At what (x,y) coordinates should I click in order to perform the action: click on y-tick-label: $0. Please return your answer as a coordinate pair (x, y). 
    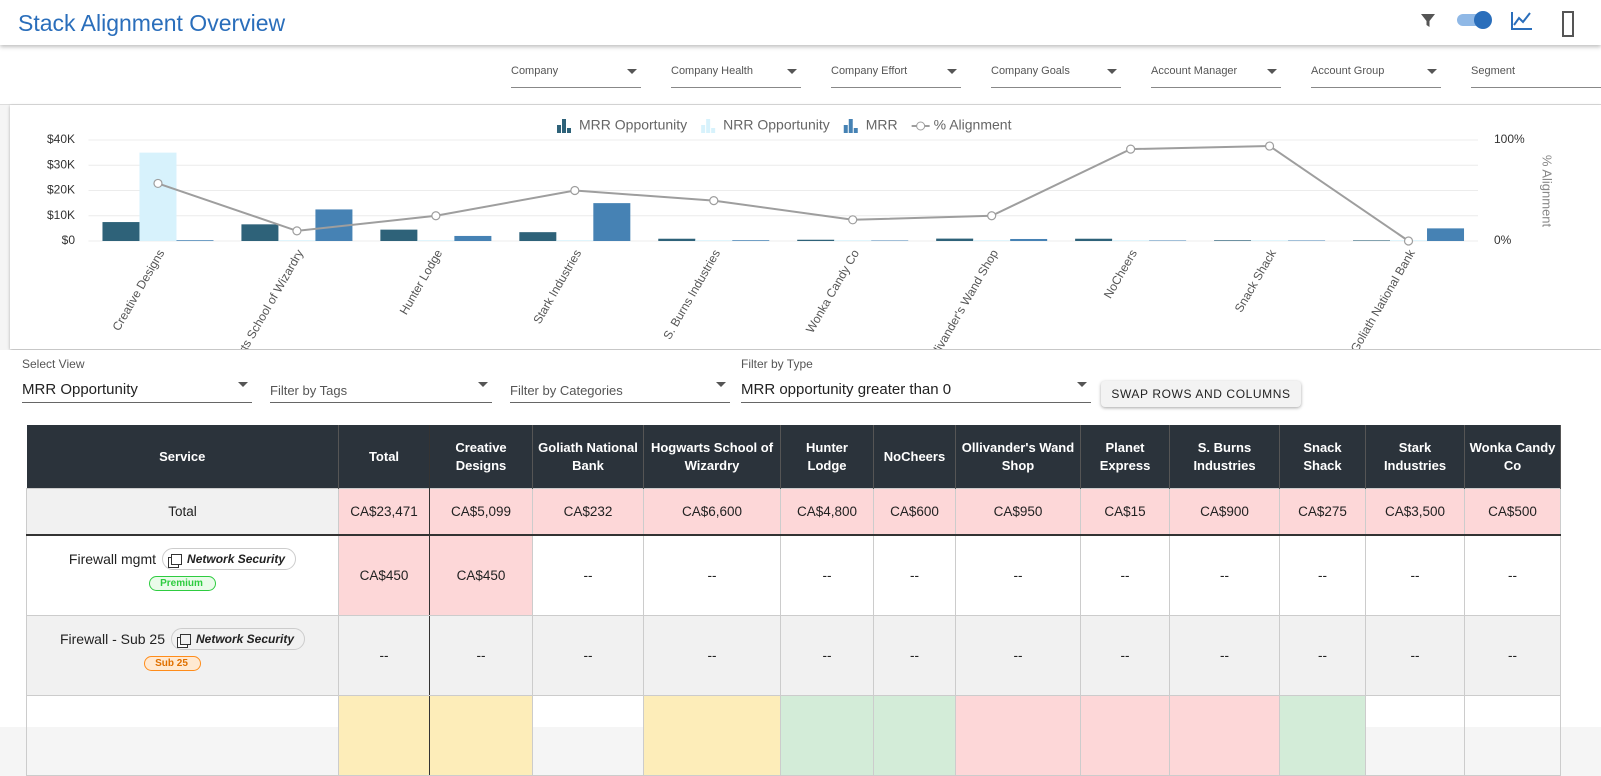
    Looking at the image, I should click on (69, 240).